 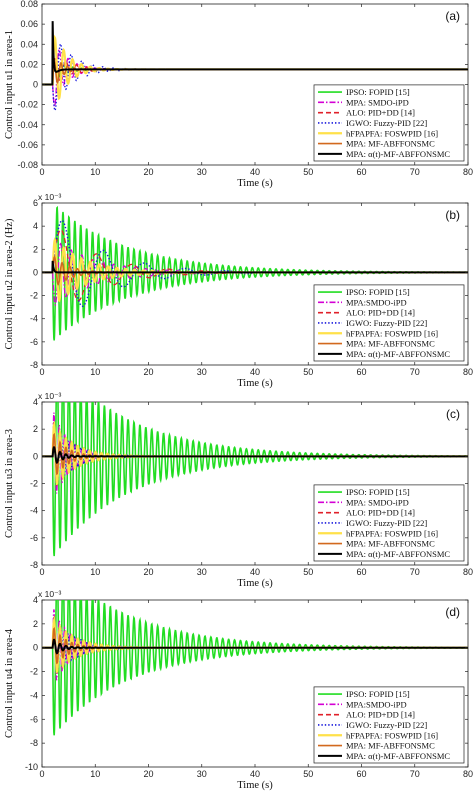 What do you see at coordinates (35, 203) in the screenshot?
I see `y-tick-label: 6` at bounding box center [35, 203].